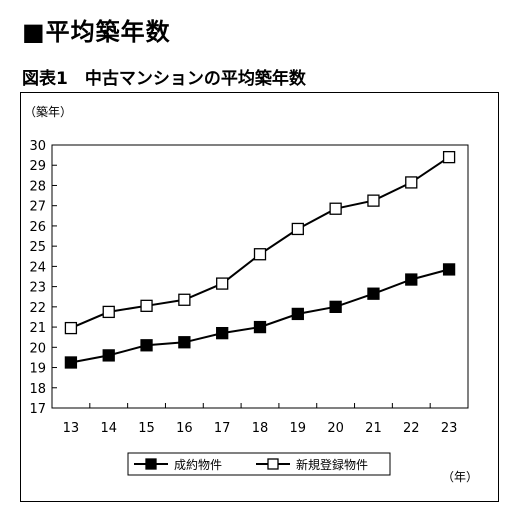  Describe the element at coordinates (335, 428) in the screenshot. I see `x-tick-label: 20` at that location.